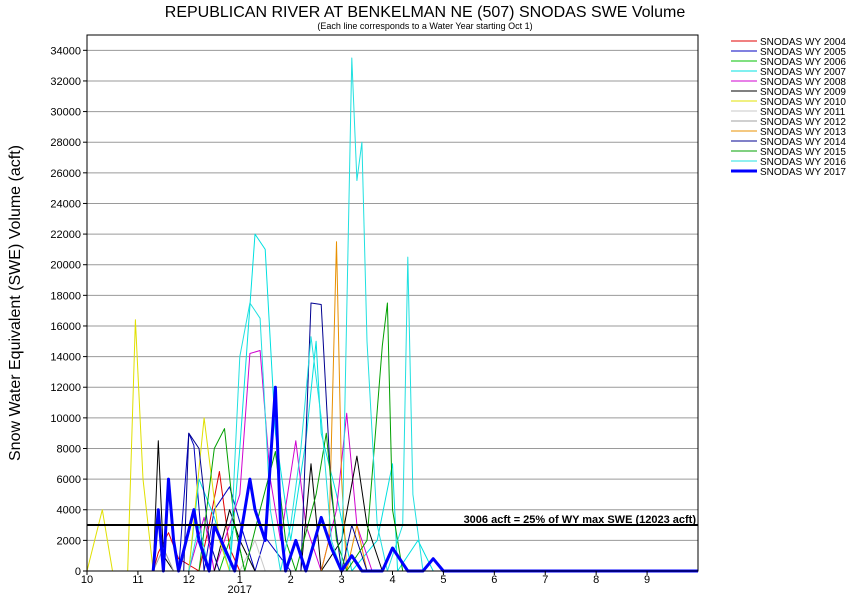 This screenshot has height=600, width=850. I want to click on y-tick-label: 14000, so click(65, 358).